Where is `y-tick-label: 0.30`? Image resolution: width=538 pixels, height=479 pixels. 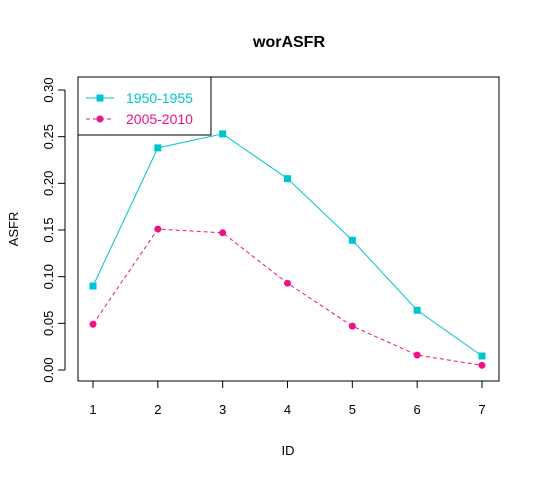
y-tick-label: 0.30 is located at coordinates (48, 89).